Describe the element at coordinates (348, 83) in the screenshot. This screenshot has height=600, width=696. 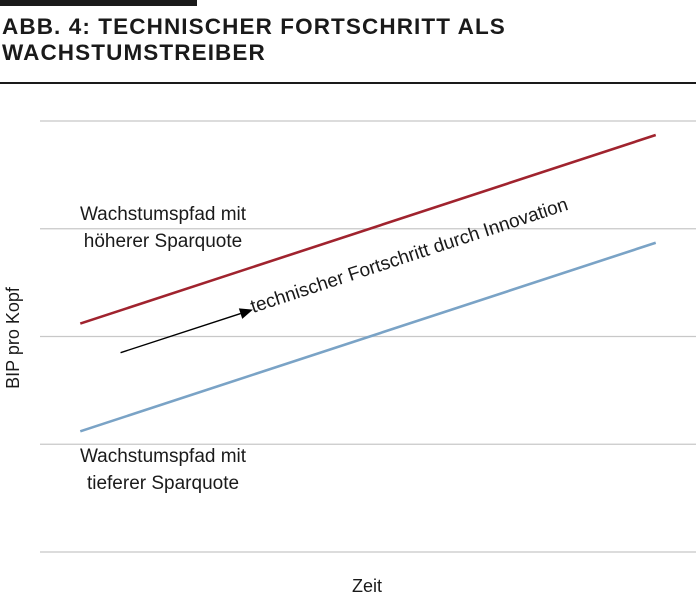
I see `title-divider` at that location.